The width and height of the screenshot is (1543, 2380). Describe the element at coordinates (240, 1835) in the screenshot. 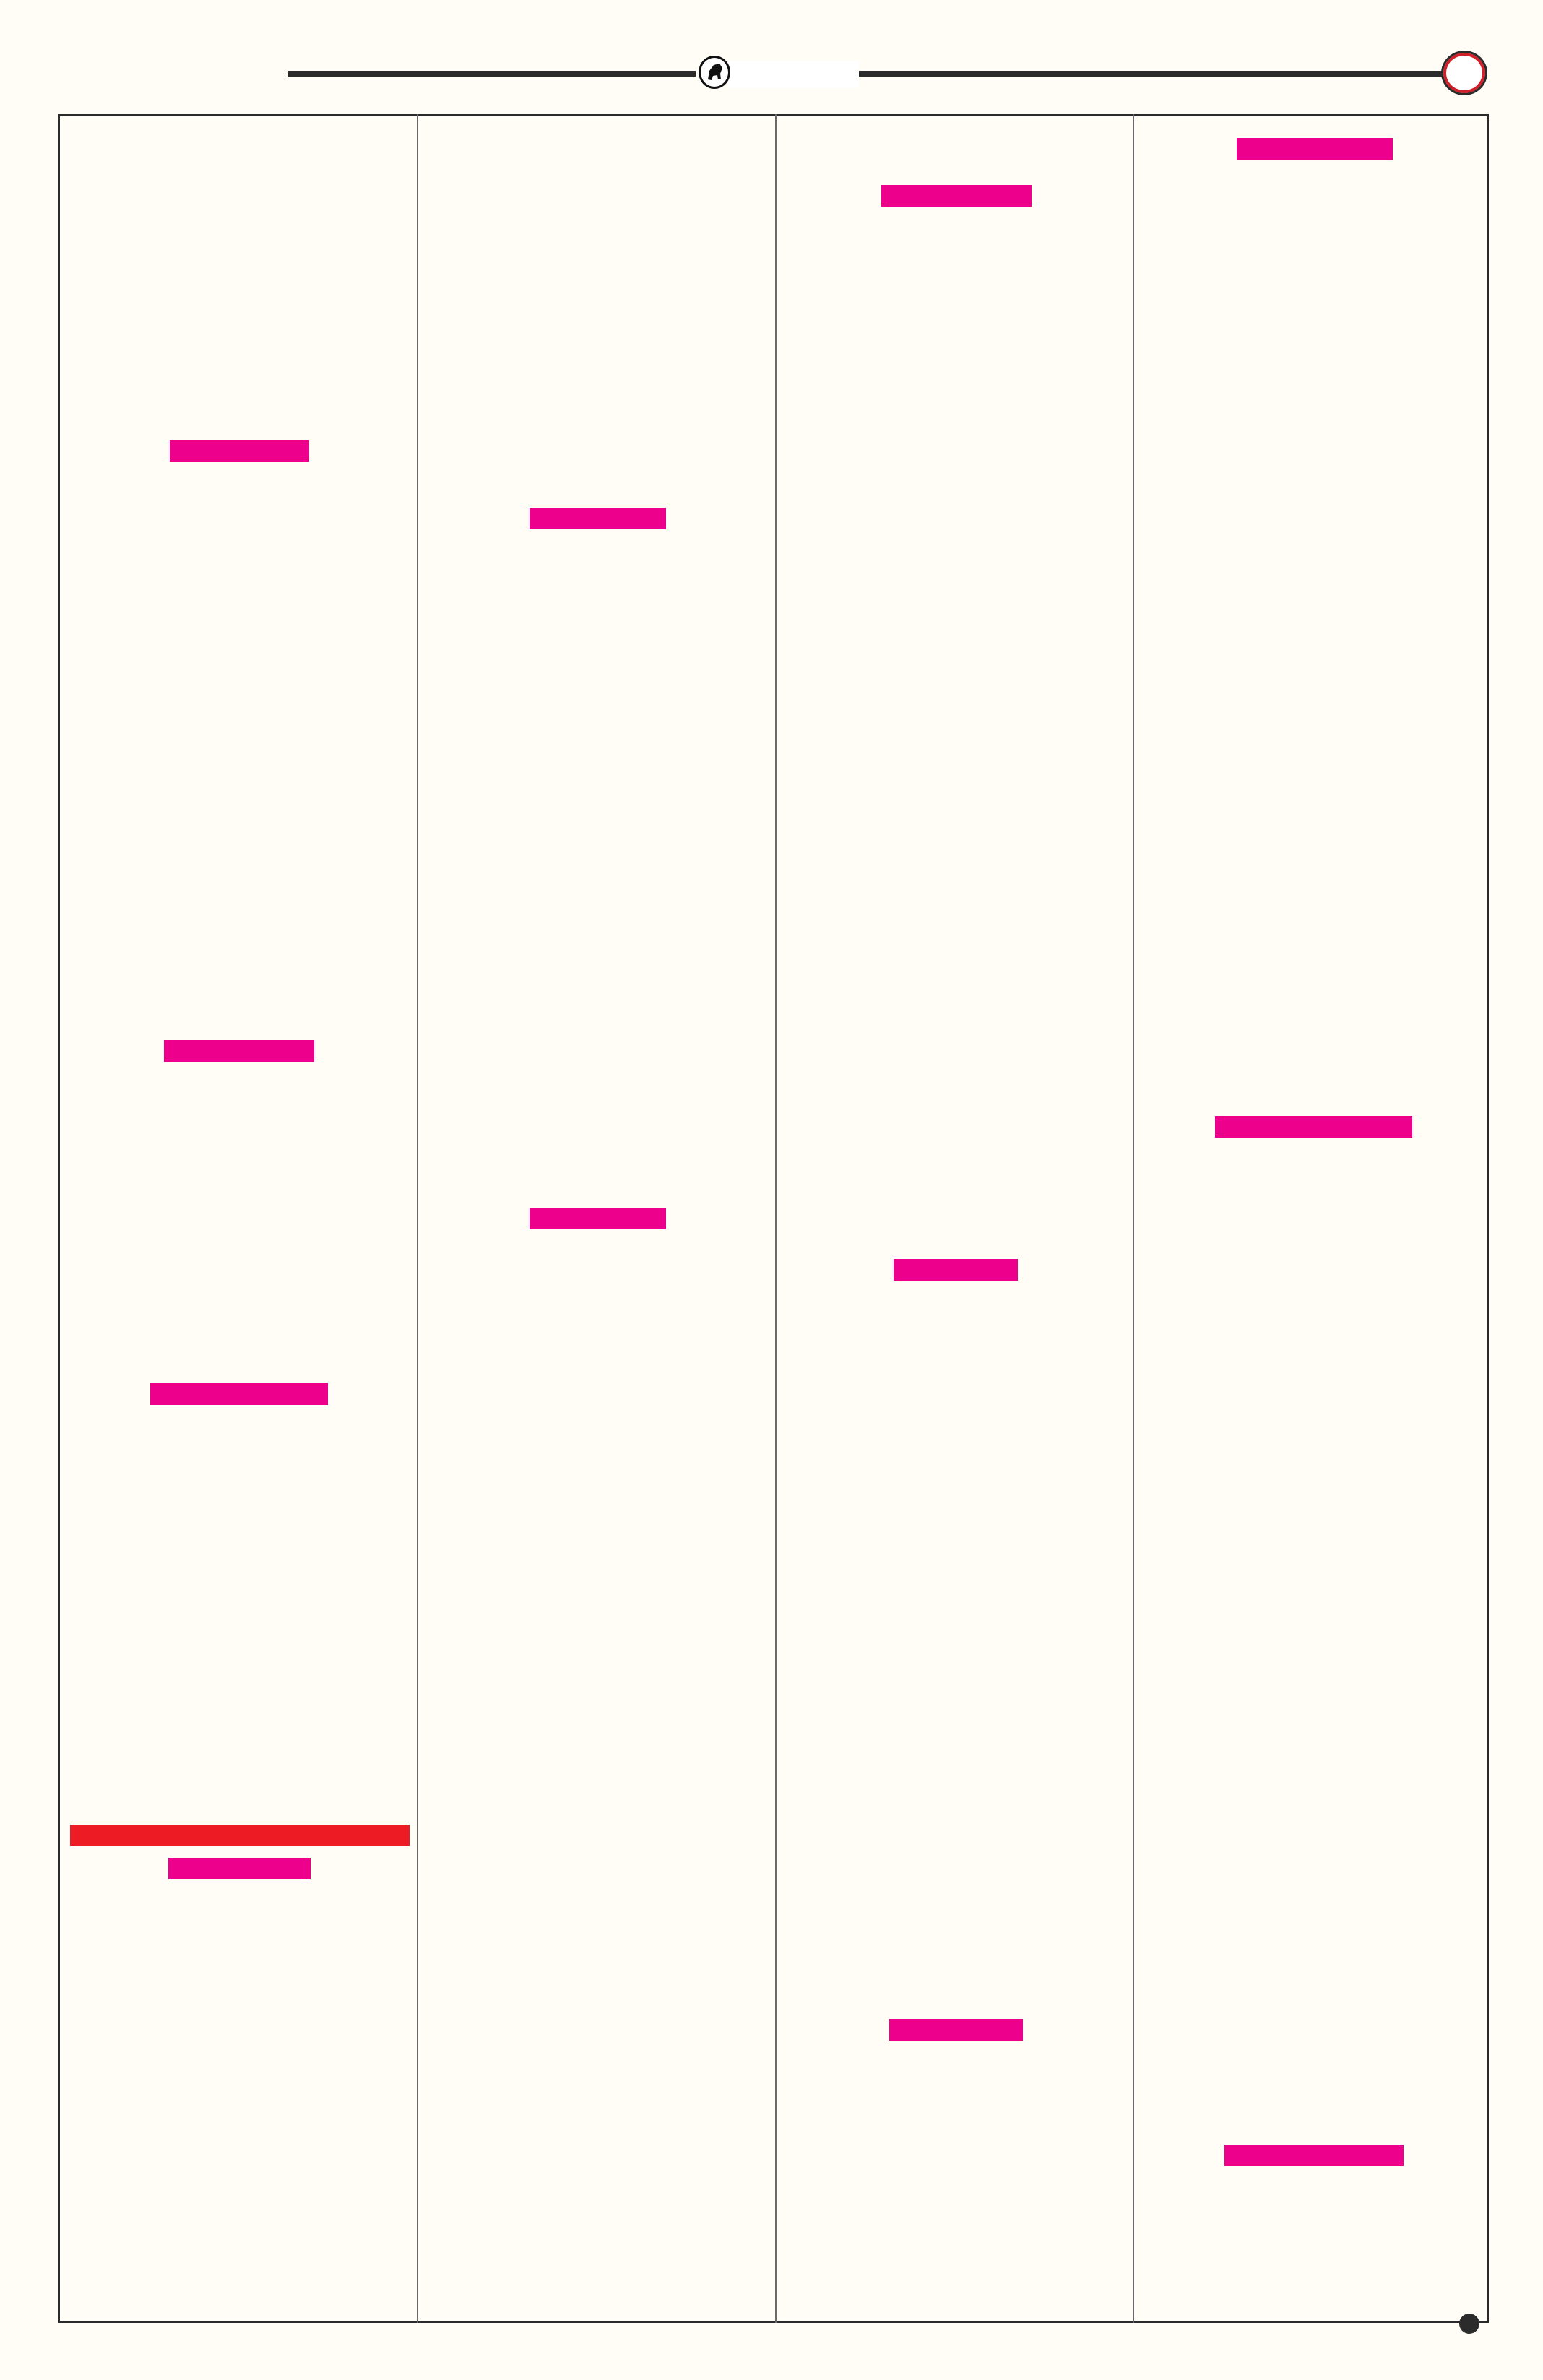

I see `highlight-bar` at that location.